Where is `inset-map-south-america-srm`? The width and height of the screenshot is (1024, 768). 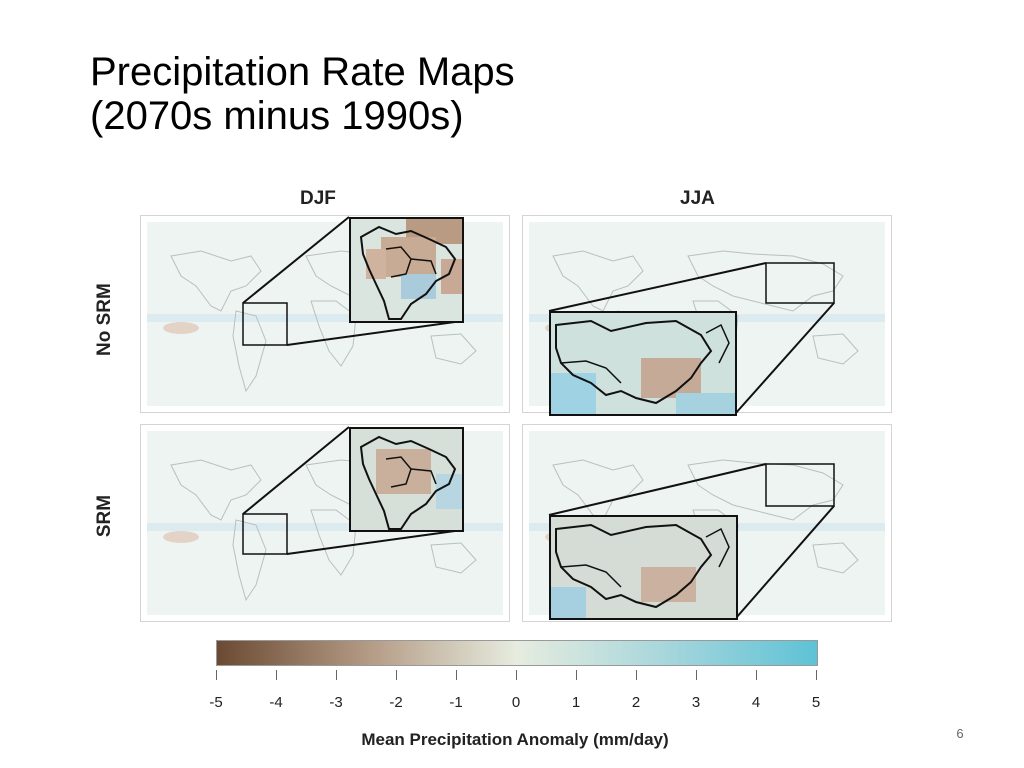 inset-map-south-america-srm is located at coordinates (406, 479).